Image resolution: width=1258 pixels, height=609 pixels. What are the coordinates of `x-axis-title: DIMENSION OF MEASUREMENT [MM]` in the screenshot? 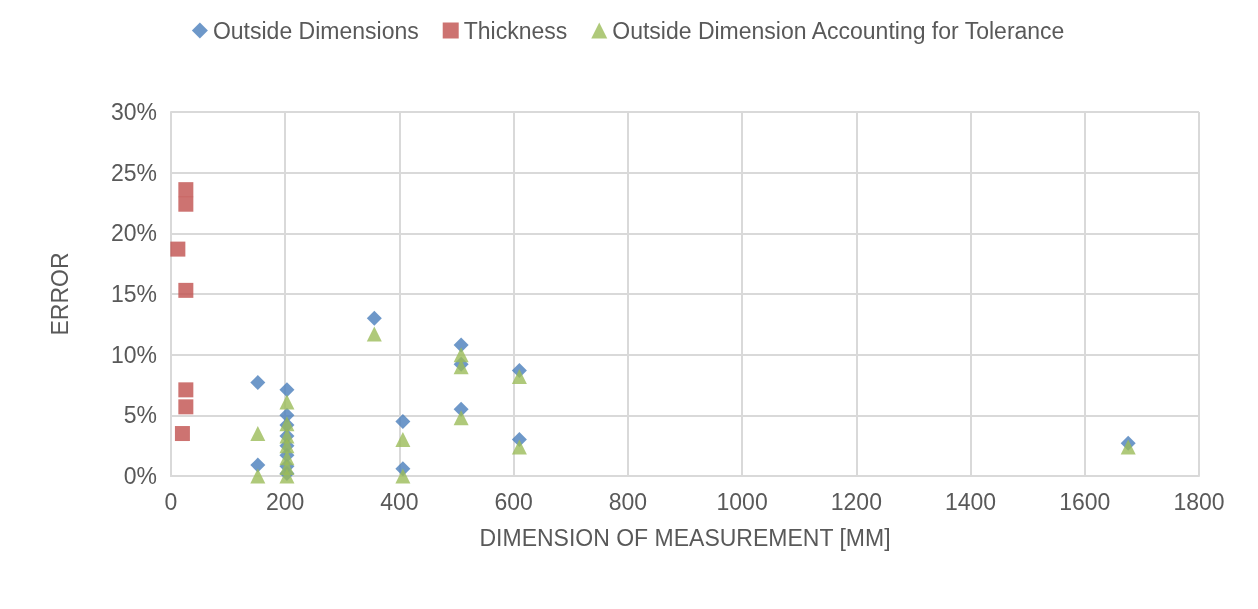 It's located at (685, 537).